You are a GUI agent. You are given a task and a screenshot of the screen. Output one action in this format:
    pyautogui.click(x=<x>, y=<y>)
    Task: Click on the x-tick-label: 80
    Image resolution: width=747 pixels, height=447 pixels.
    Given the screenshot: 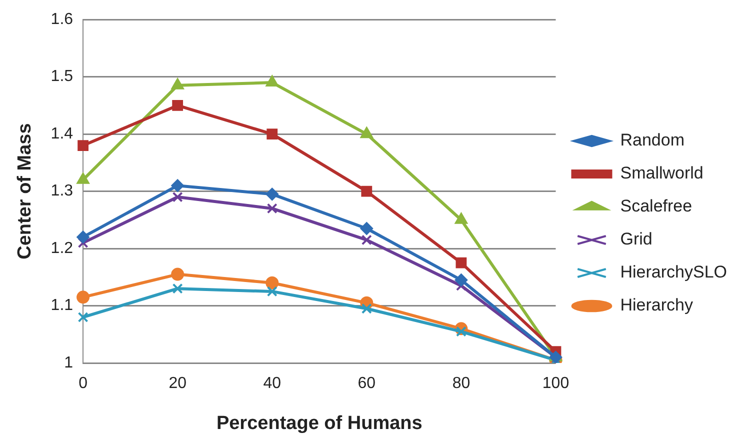 What is the action you would take?
    pyautogui.click(x=461, y=383)
    